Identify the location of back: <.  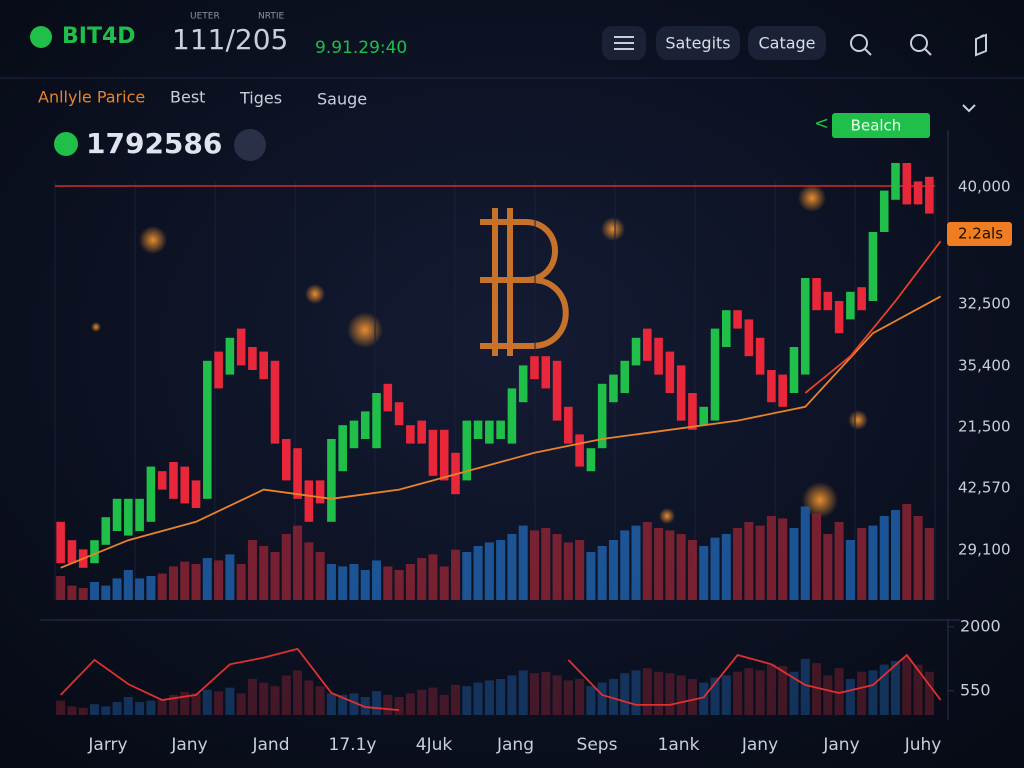
(821, 123).